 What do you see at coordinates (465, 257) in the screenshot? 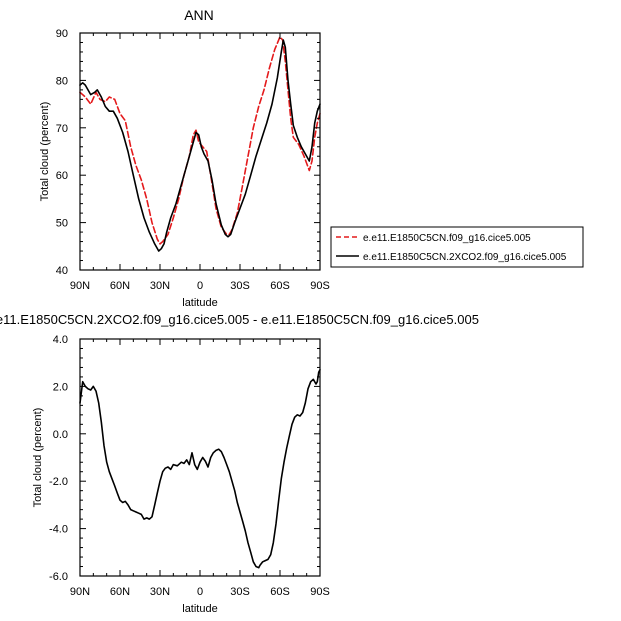
I see `legend-label-2xco2: e.e11.E1850C5CN.2XCO2.f09_g16.cice5.005` at bounding box center [465, 257].